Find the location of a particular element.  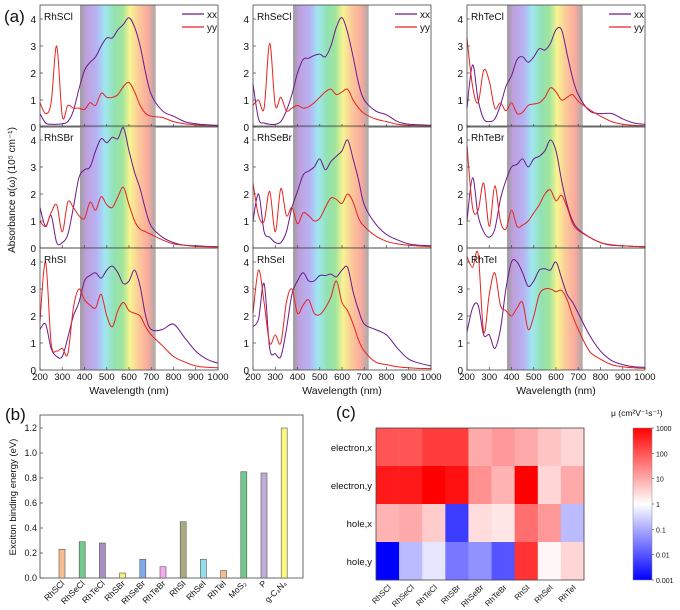

panel-title: RhTeBr is located at coordinates (488, 138).